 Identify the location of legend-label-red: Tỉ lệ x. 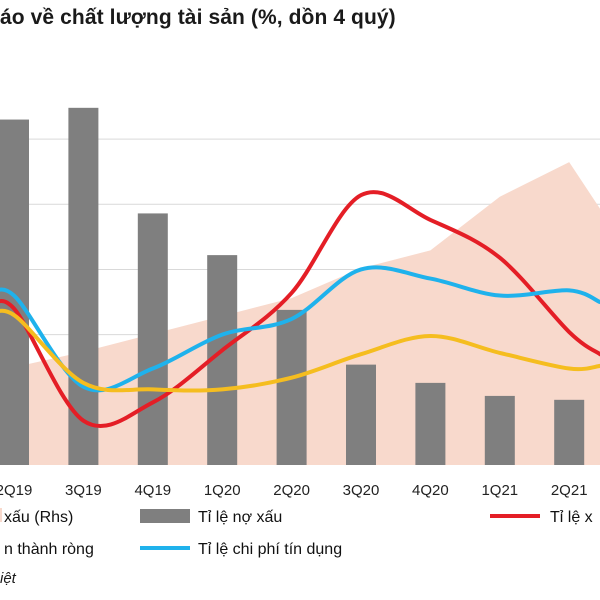
(571, 517).